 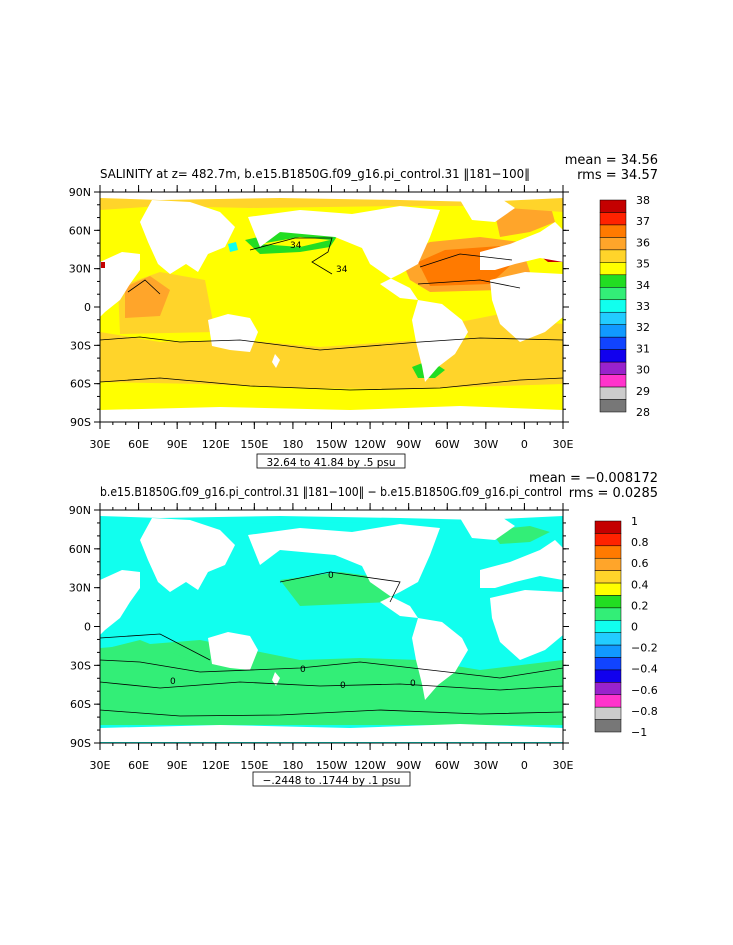 What do you see at coordinates (80, 588) in the screenshot?
I see `lat-label: 30N` at bounding box center [80, 588].